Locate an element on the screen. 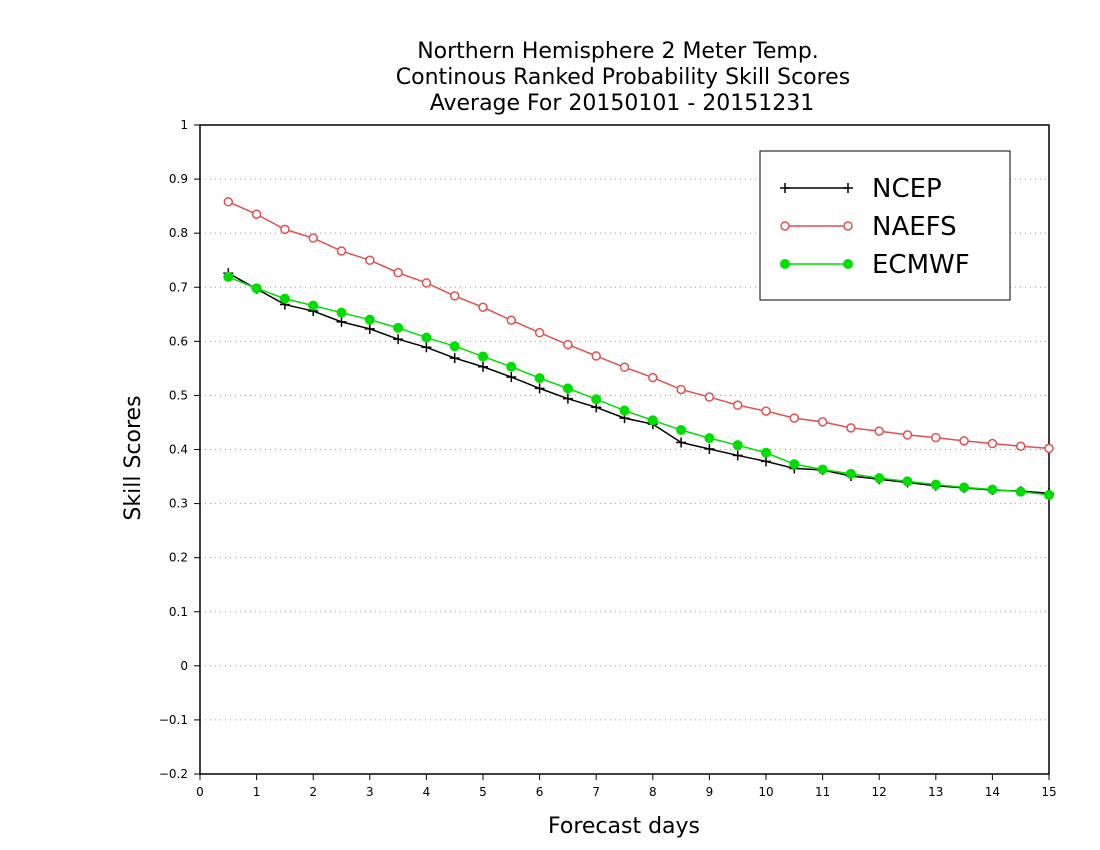 The height and width of the screenshot is (850, 1100). x-tick-label: 0 is located at coordinates (200, 792).